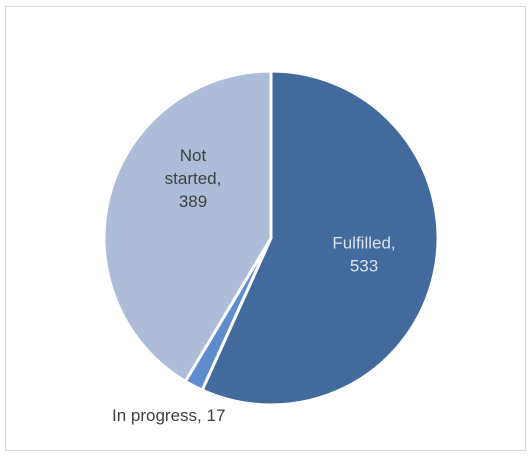 The width and height of the screenshot is (531, 457). What do you see at coordinates (363, 255) in the screenshot?
I see `data-label-fulfilled: Fulfilled, 533` at bounding box center [363, 255].